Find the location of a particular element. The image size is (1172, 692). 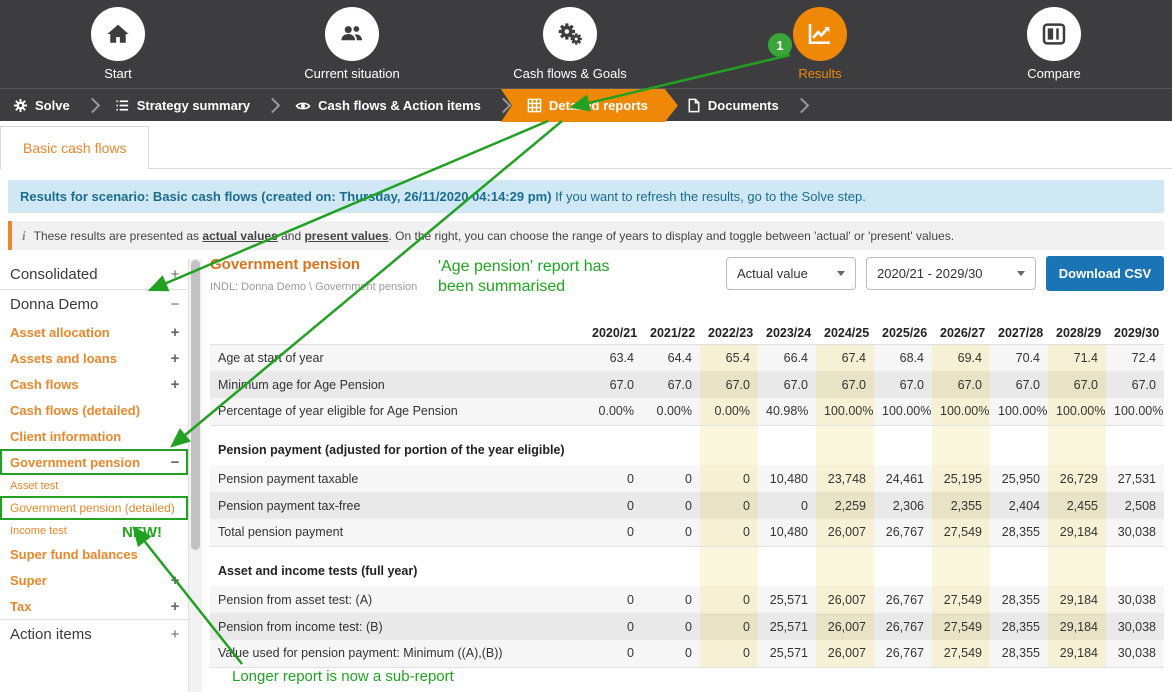

table-section-row: Asset and income tests (full year) is located at coordinates (687, 565).